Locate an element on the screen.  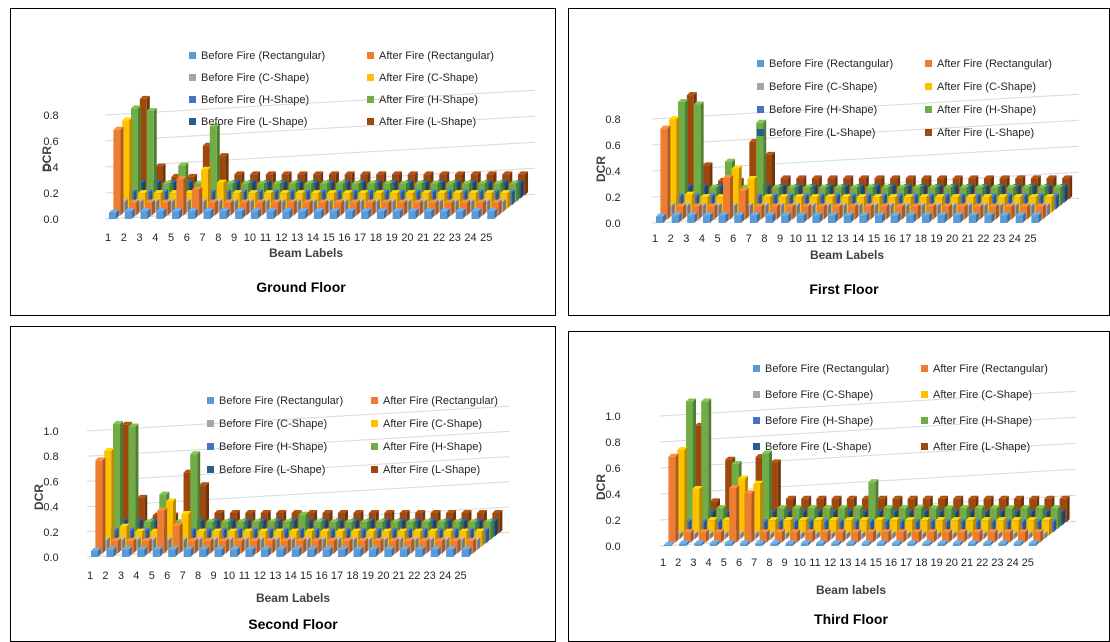
y-tick-label: 0.8 is located at coordinates (50, 457).